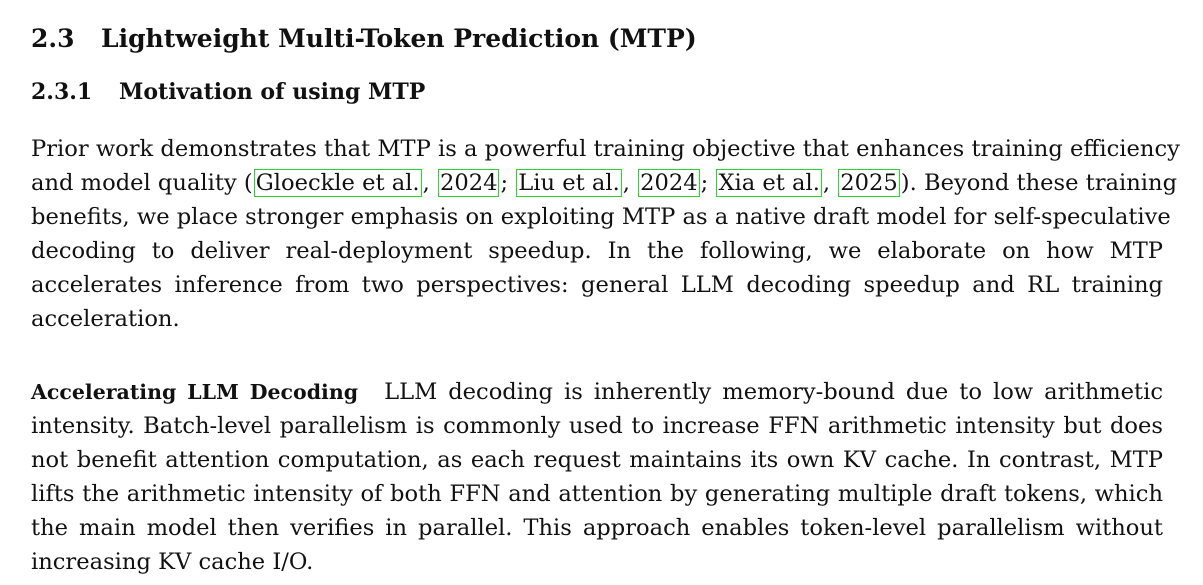 This screenshot has width=1203, height=585. I want to click on section-title: Lightweight Multi-Token Prediction (MTP), so click(399, 38).